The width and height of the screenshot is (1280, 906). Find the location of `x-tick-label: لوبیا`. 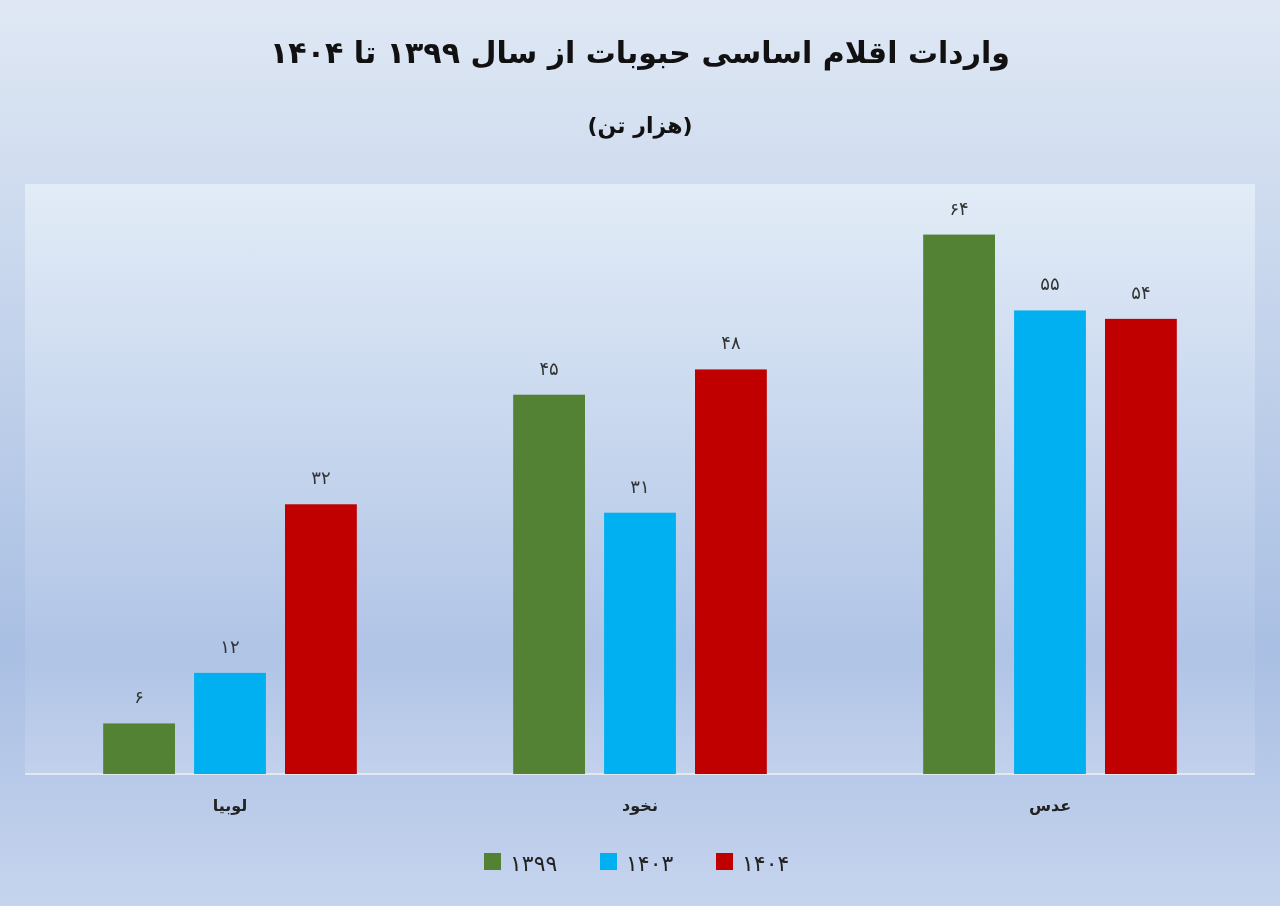

x-tick-label: لوبیا is located at coordinates (230, 805).